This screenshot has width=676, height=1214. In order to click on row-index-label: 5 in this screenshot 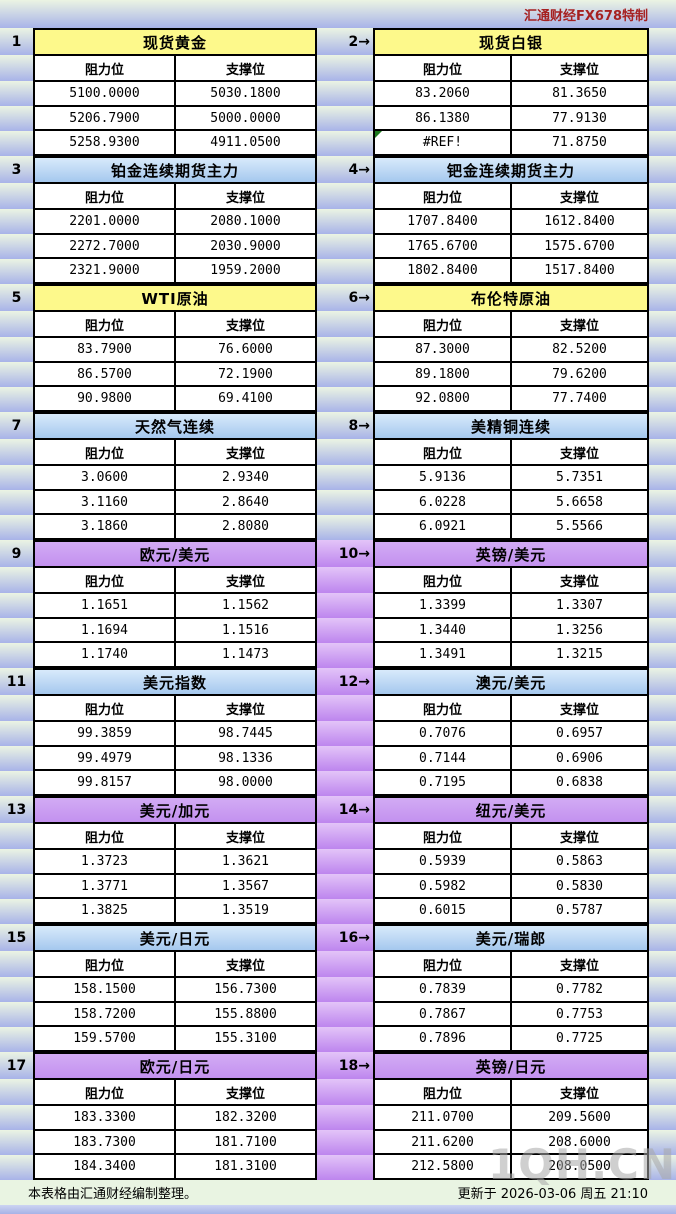, I will do `click(16, 297)`.